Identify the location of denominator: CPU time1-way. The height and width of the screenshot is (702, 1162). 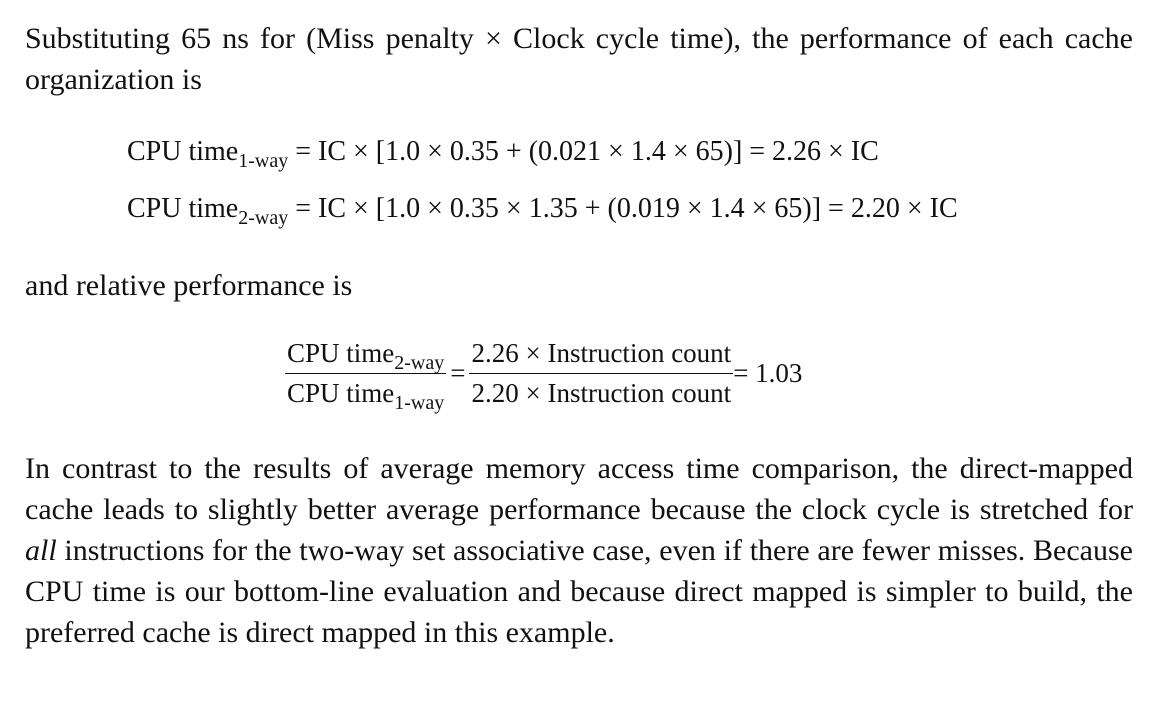
(365, 394).